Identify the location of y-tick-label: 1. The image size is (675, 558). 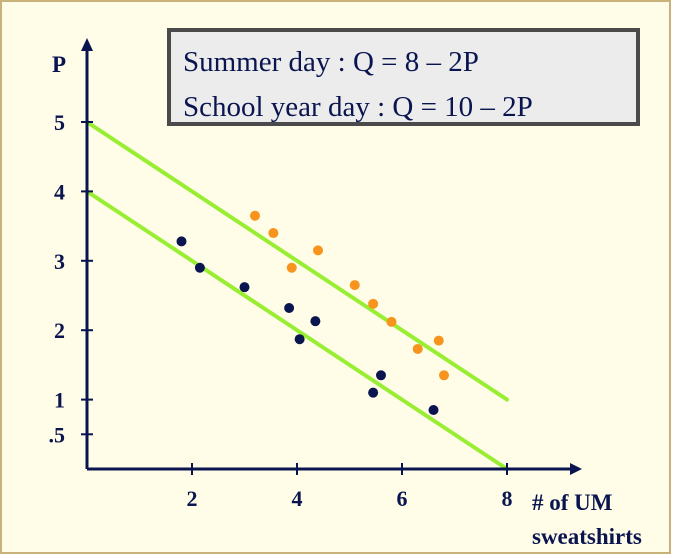
(59, 400).